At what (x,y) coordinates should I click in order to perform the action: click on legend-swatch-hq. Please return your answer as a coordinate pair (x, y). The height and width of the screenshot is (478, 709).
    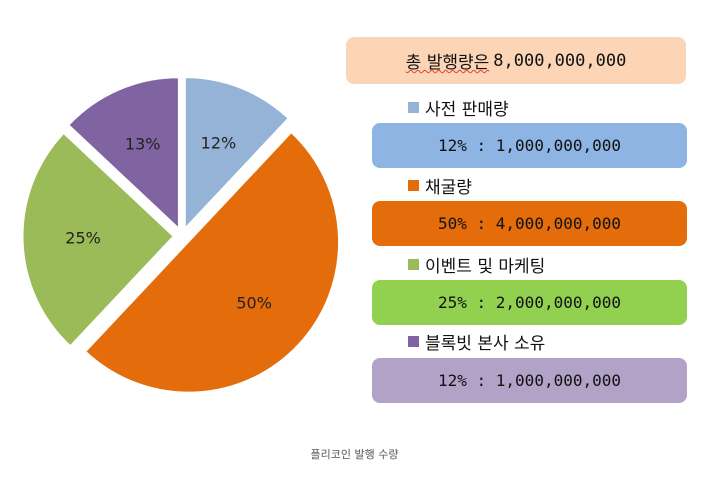
    Looking at the image, I should click on (413, 341).